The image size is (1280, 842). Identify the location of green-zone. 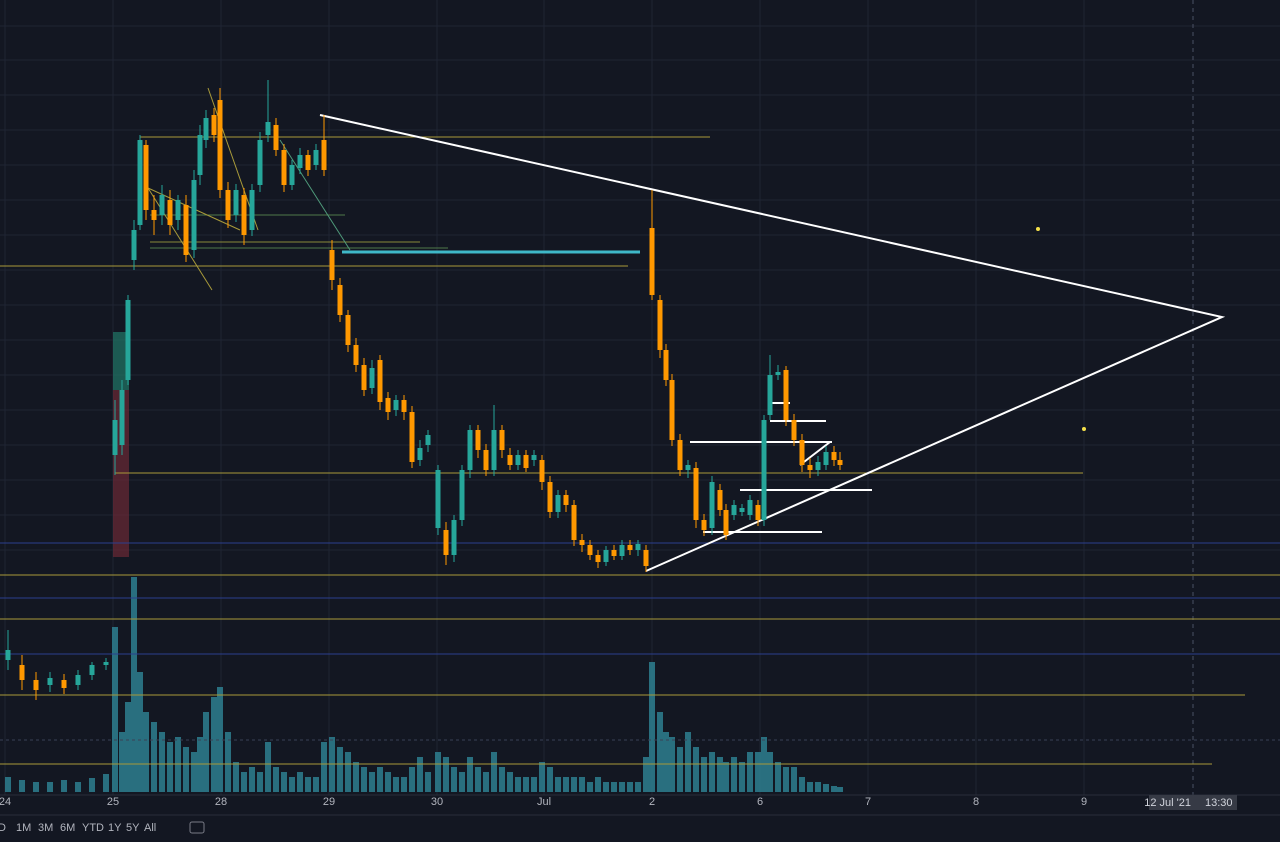
(121, 361).